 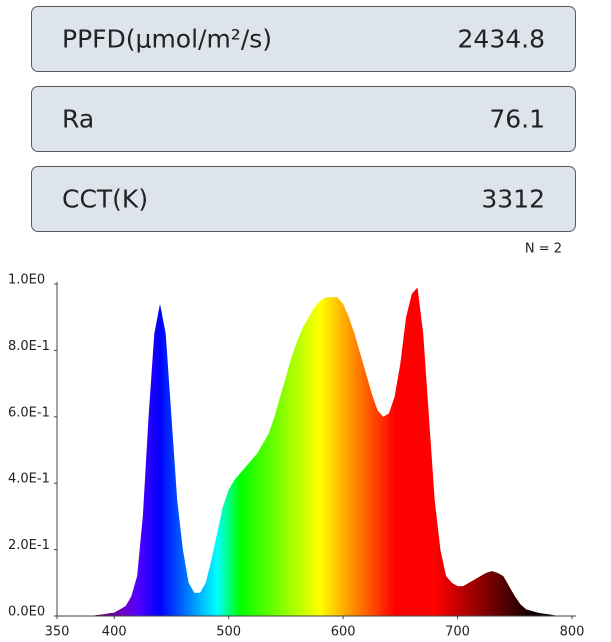 What do you see at coordinates (543, 249) in the screenshot?
I see `sample-count: N = 2` at bounding box center [543, 249].